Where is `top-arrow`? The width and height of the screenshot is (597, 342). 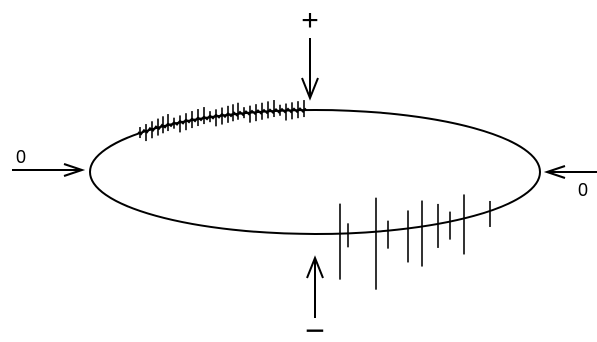 top-arrow is located at coordinates (310, 69).